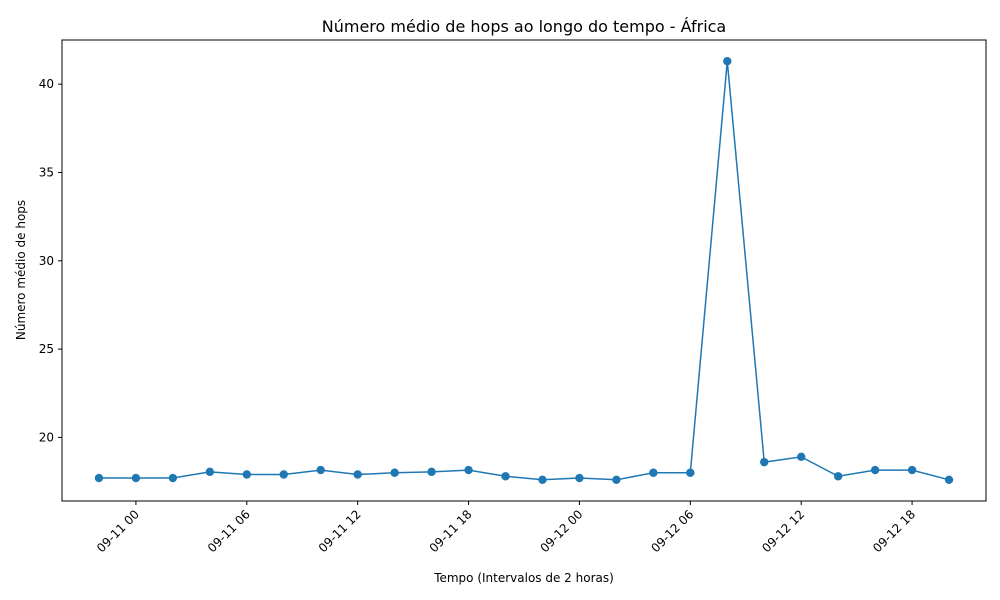 The width and height of the screenshot is (1000, 600). Describe the element at coordinates (562, 531) in the screenshot. I see `x-tick-label: 09-12 00` at that location.